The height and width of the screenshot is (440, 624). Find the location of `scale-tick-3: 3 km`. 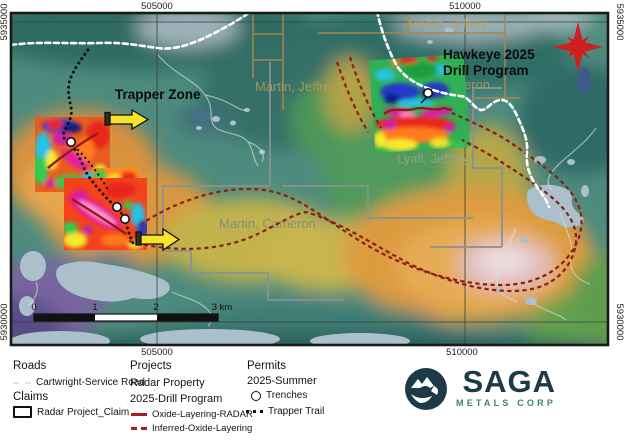

scale-tick-3: 3 km is located at coordinates (222, 307).